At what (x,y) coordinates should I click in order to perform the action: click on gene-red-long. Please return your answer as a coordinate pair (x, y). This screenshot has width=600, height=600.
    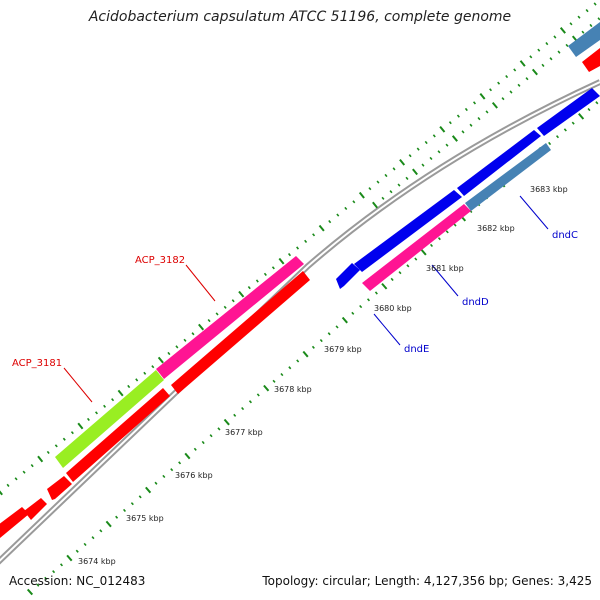
    Looking at the image, I should click on (240, 332).